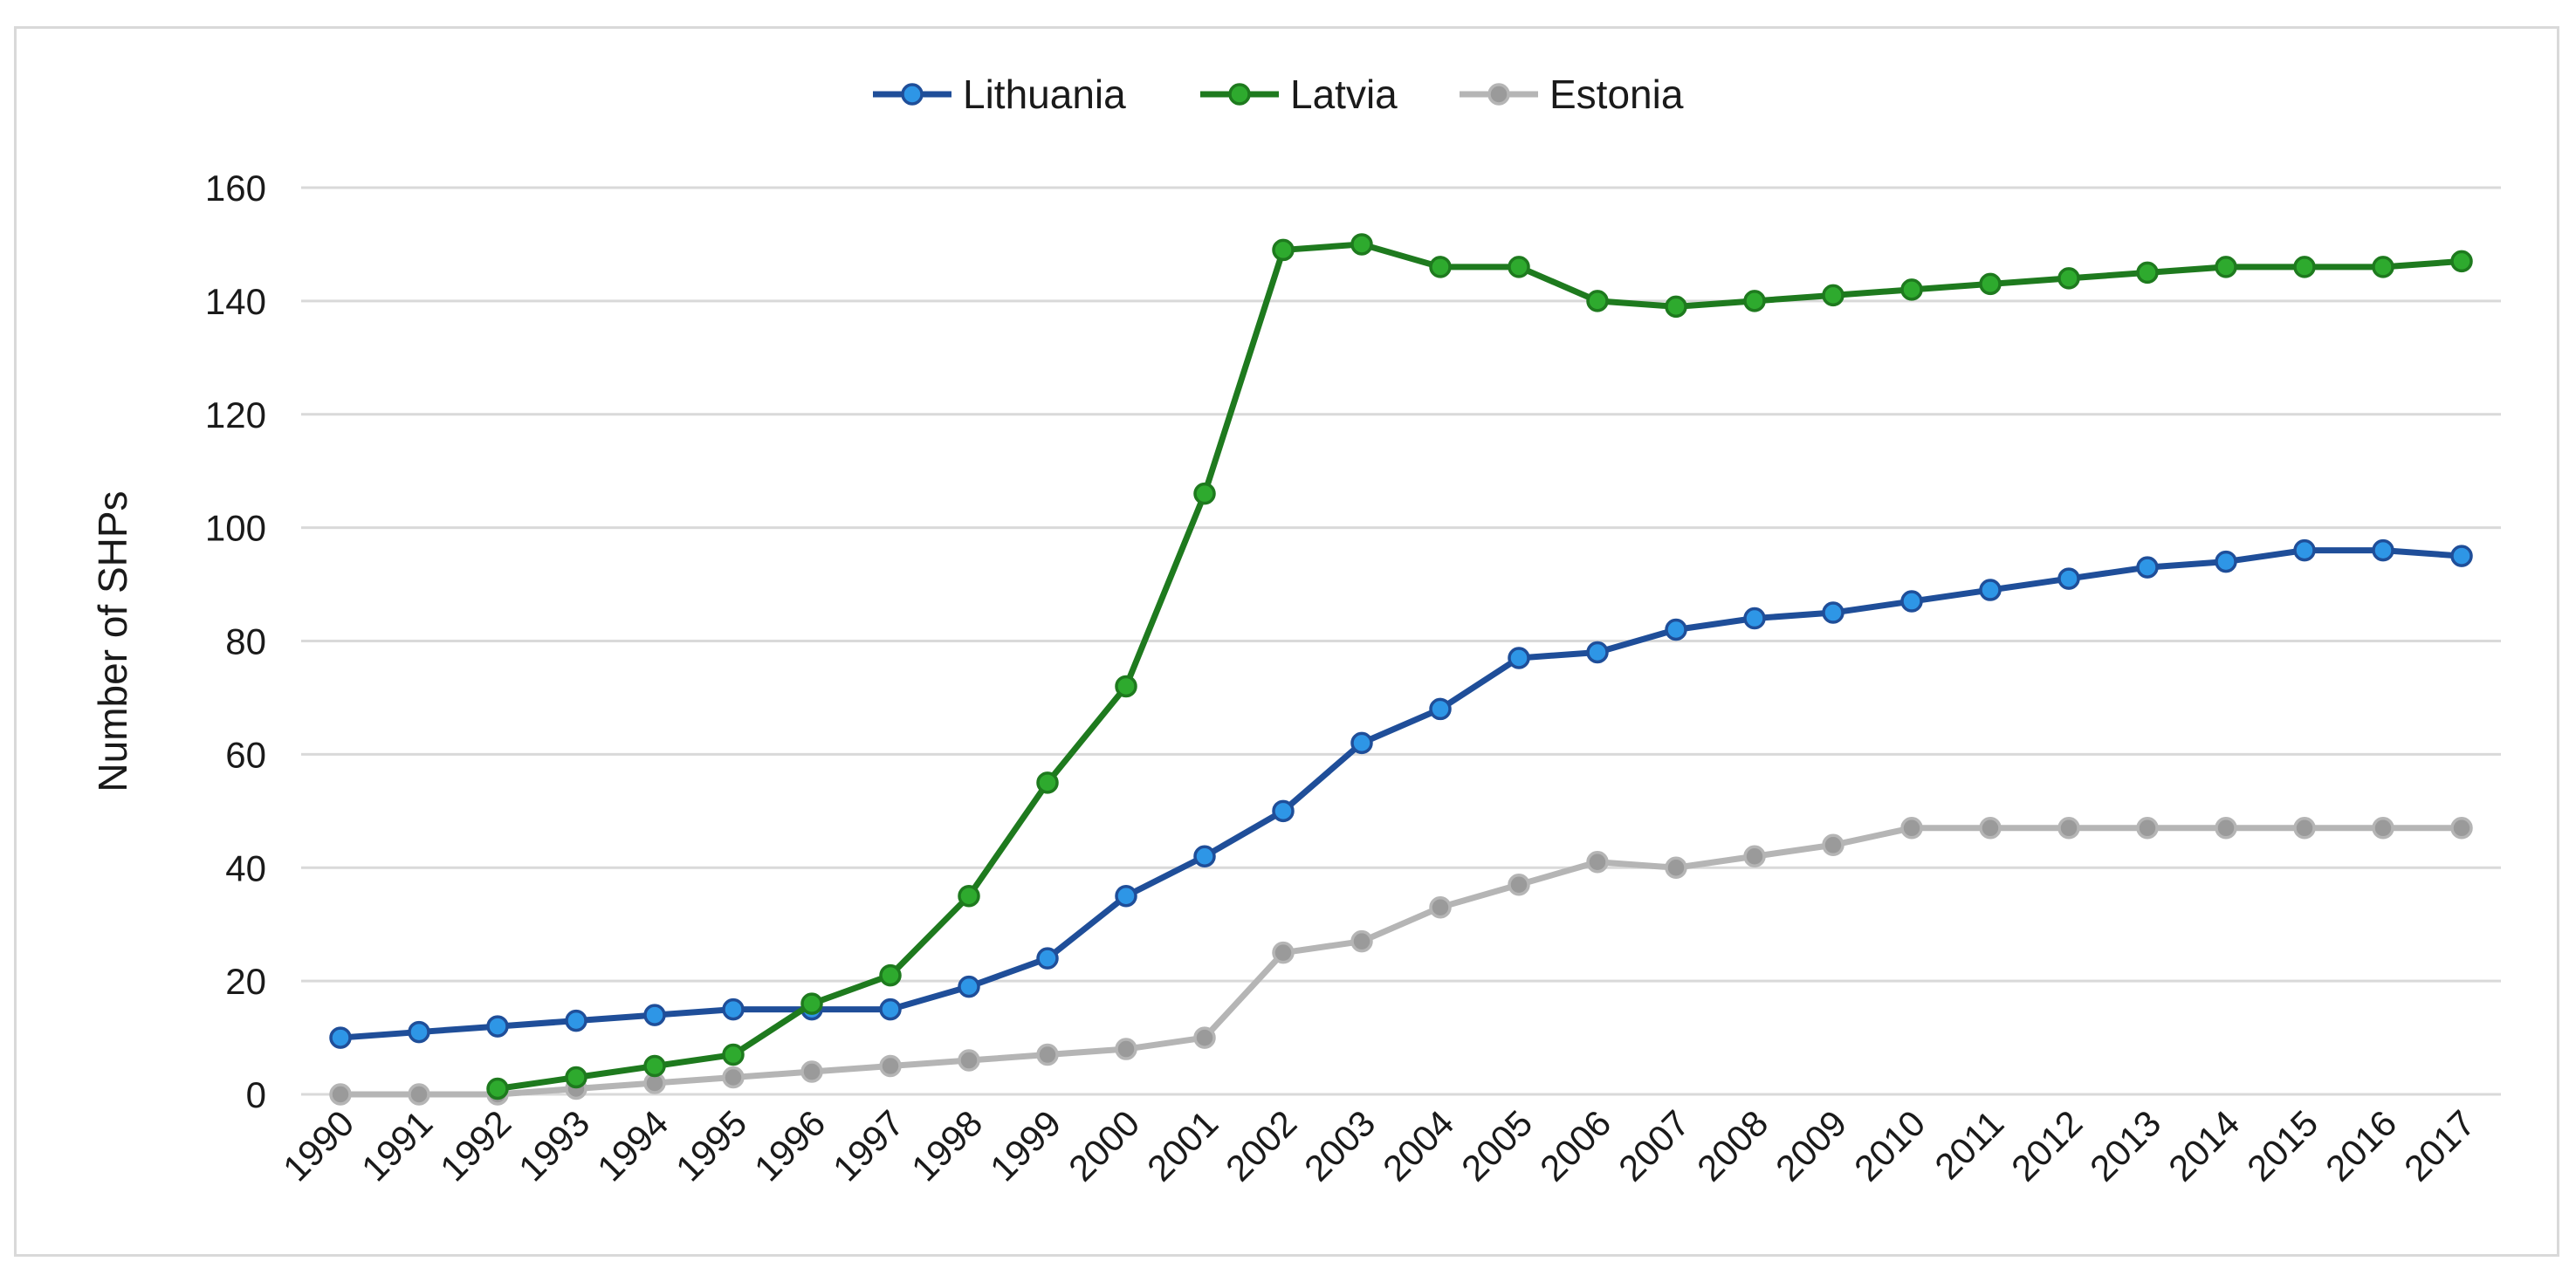 This screenshot has height=1282, width=2576. Describe the element at coordinates (246, 868) in the screenshot. I see `y-tick-label: 40` at that location.